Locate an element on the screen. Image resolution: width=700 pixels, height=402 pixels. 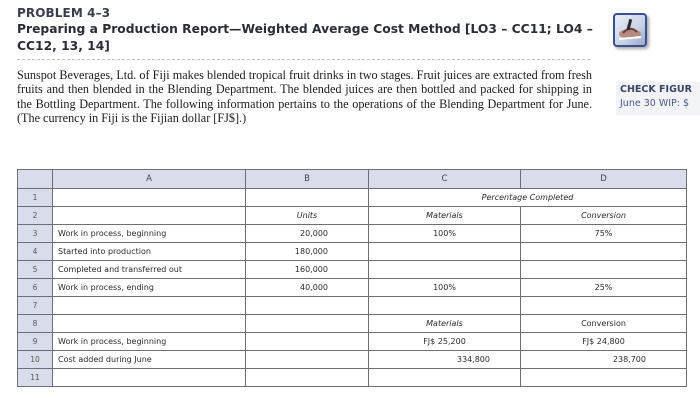
corner-cell is located at coordinates (35, 179).